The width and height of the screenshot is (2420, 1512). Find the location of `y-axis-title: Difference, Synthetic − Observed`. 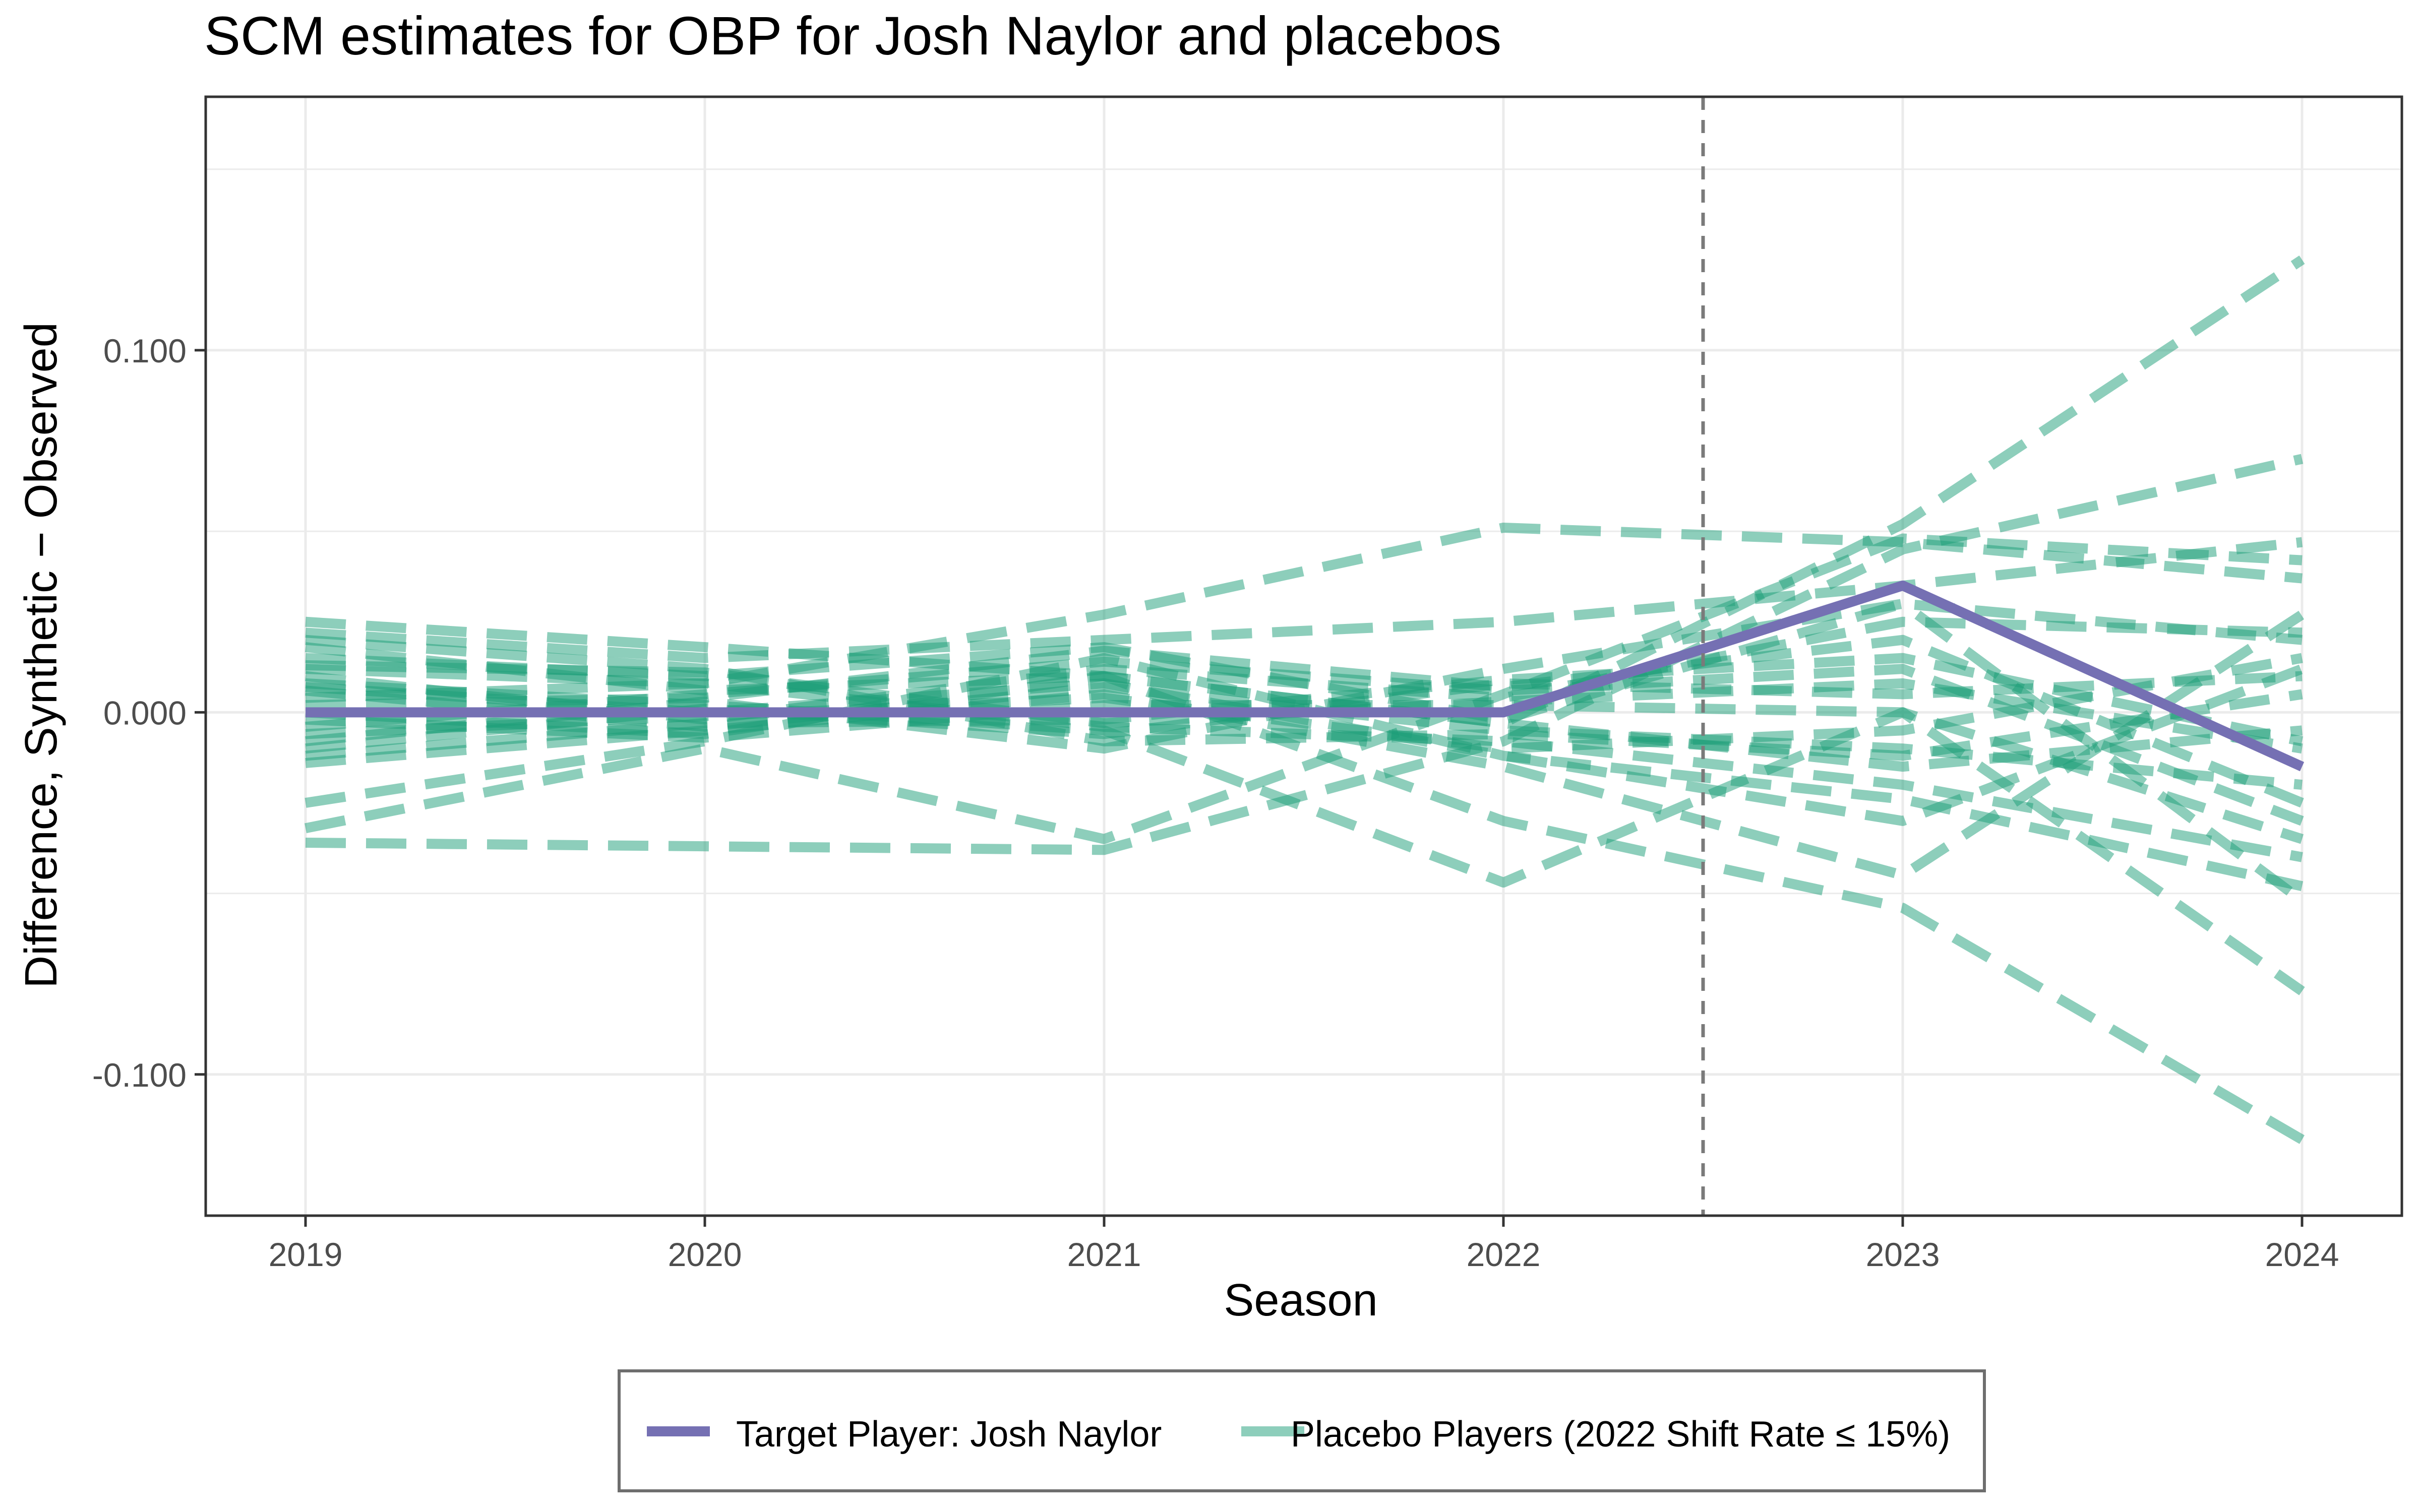

y-axis-title: Difference, Synthetic − Observed is located at coordinates (41, 655).